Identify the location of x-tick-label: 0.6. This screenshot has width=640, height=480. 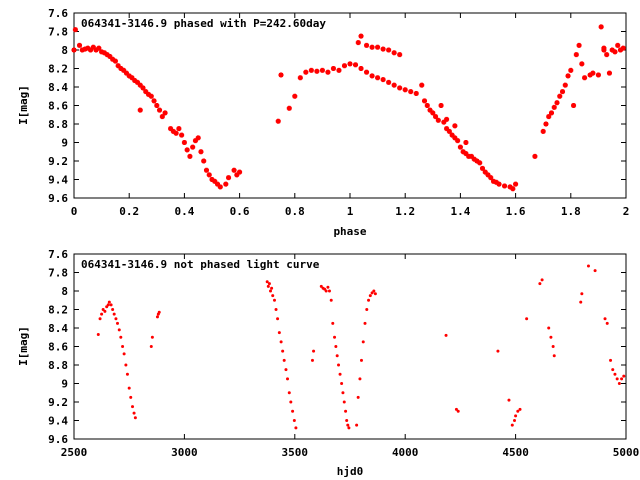
(240, 211).